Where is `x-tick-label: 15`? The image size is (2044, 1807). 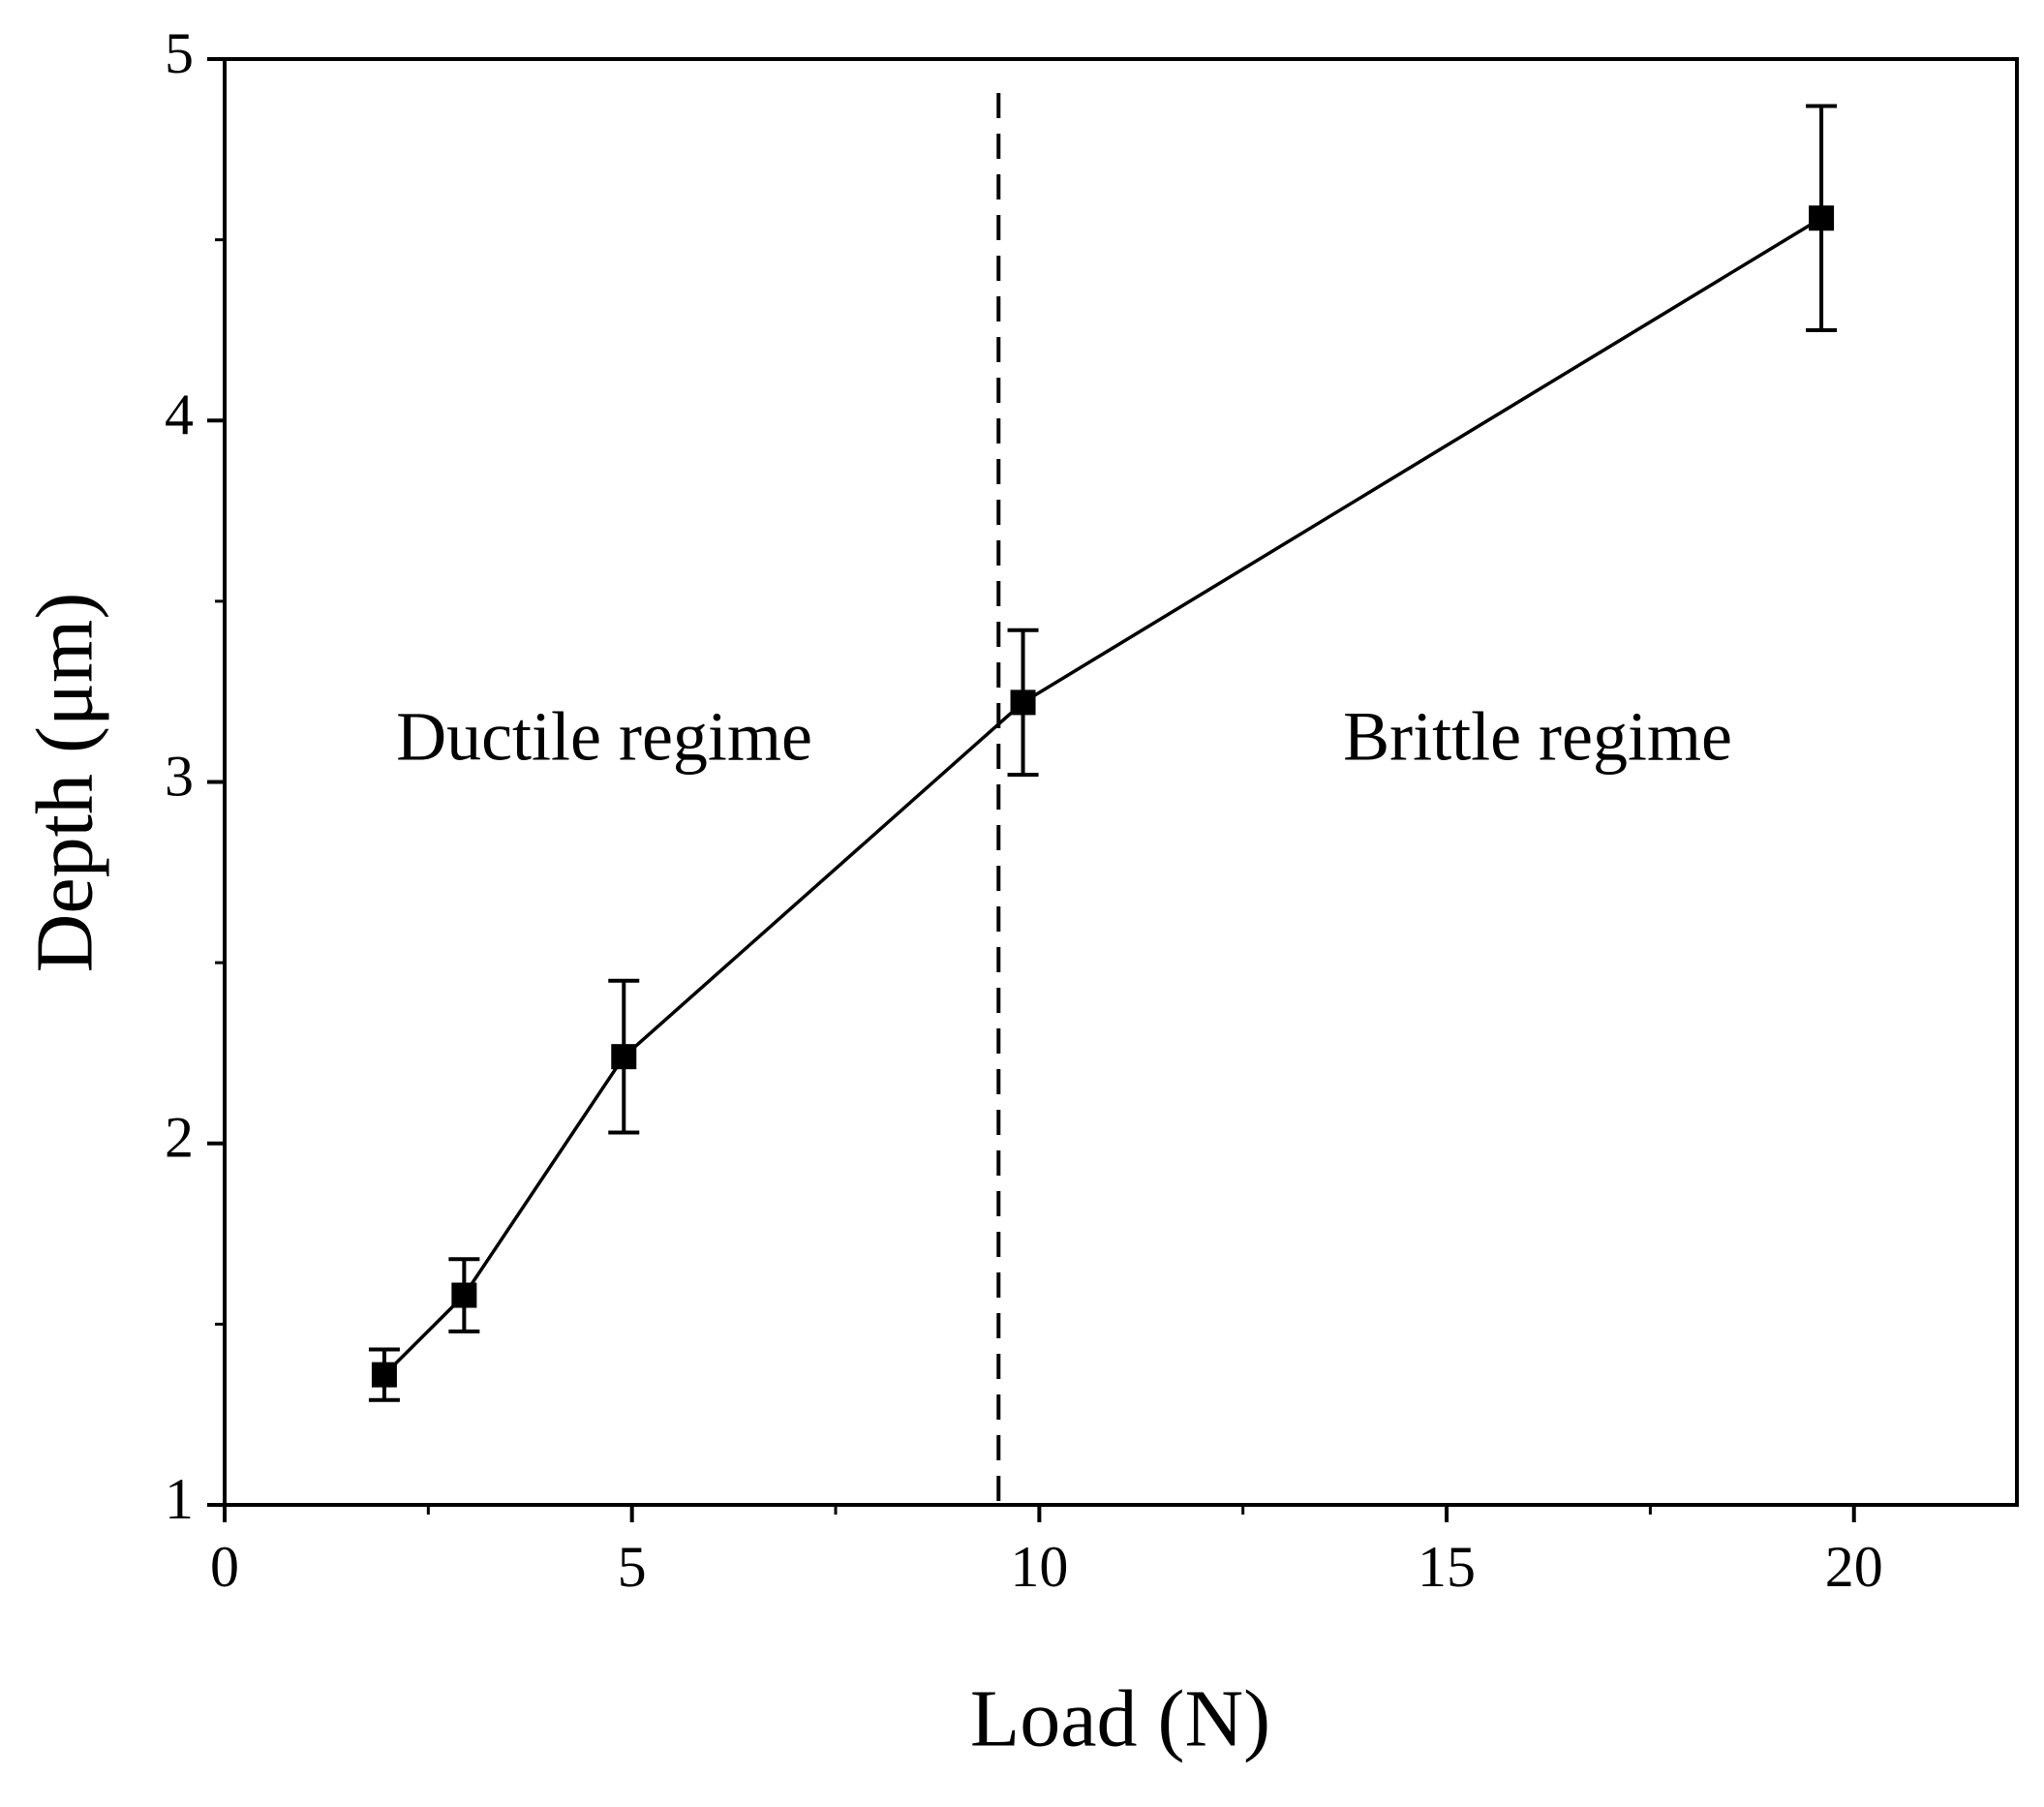
x-tick-label: 15 is located at coordinates (1447, 1567).